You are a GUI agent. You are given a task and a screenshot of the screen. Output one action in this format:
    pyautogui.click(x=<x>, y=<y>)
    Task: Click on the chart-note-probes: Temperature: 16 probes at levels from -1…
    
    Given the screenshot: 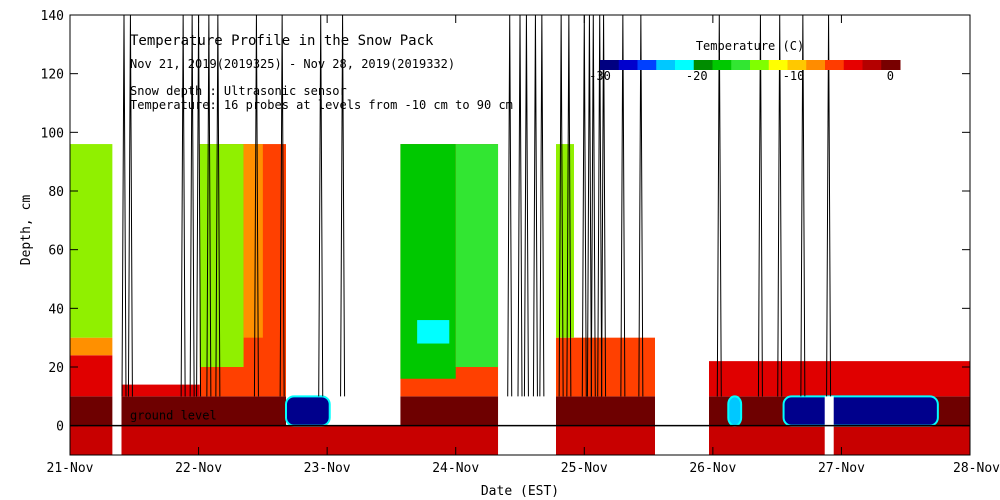 What is the action you would take?
    pyautogui.click(x=321, y=105)
    